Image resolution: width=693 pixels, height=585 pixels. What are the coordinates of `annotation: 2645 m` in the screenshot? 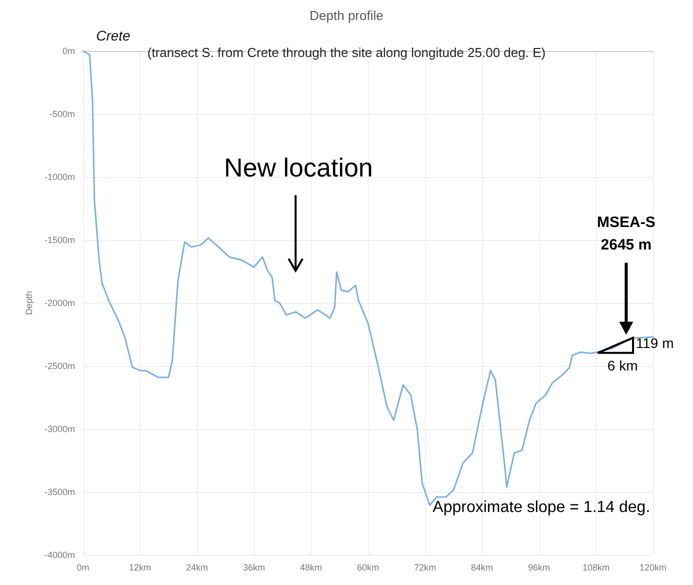 It's located at (626, 245).